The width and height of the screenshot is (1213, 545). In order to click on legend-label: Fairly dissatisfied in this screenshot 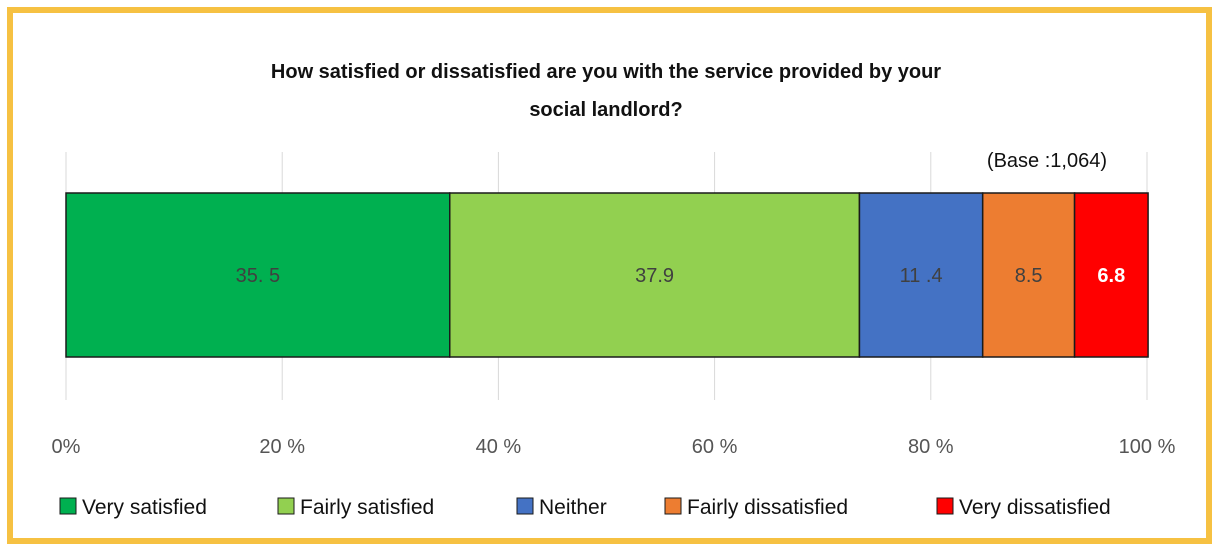, I will do `click(767, 507)`.